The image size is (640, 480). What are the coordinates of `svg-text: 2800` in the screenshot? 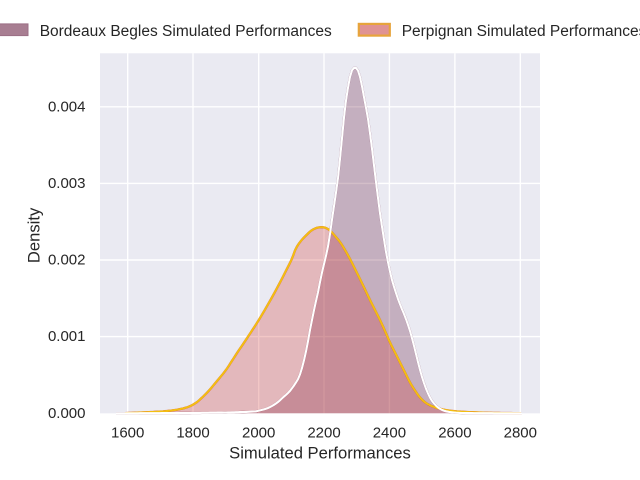 It's located at (520, 432).